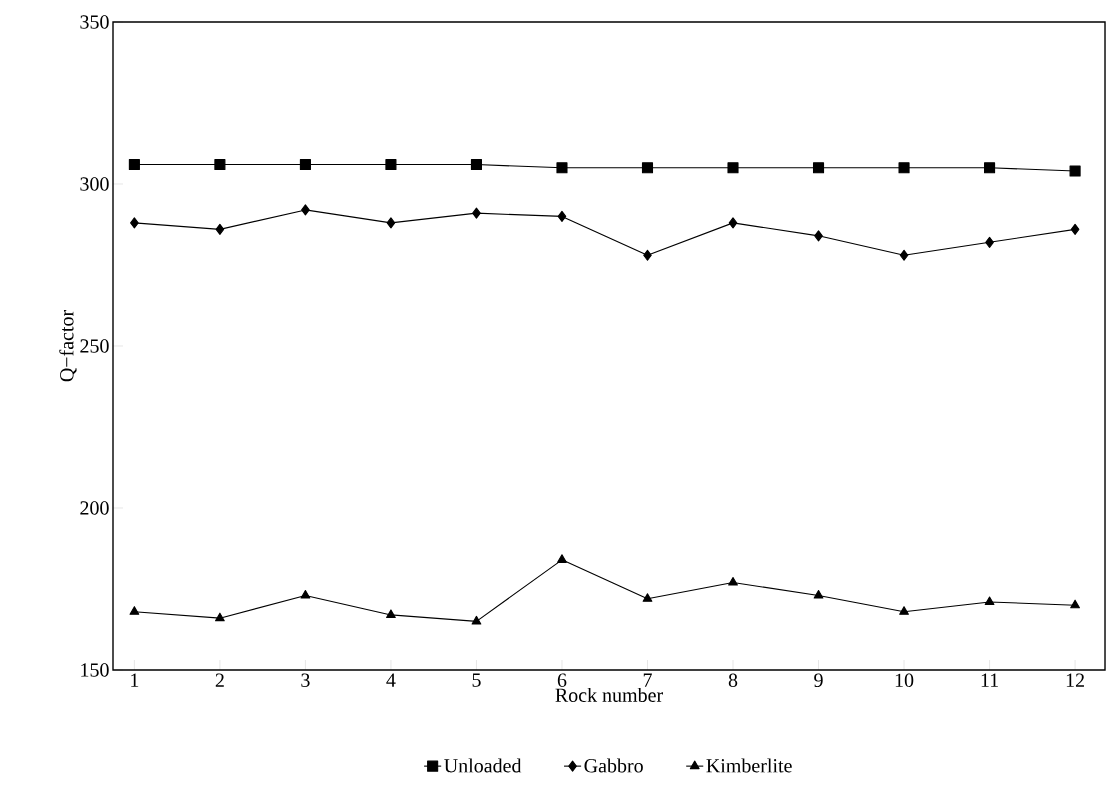 The height and width of the screenshot is (798, 1110). I want to click on legend-label: Kimberlite, so click(749, 765).